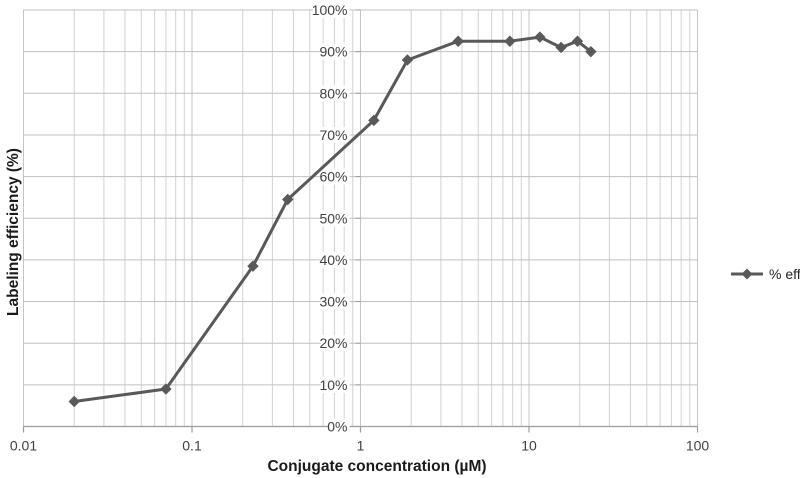  I want to click on y-tick-label: 40%, so click(333, 260).